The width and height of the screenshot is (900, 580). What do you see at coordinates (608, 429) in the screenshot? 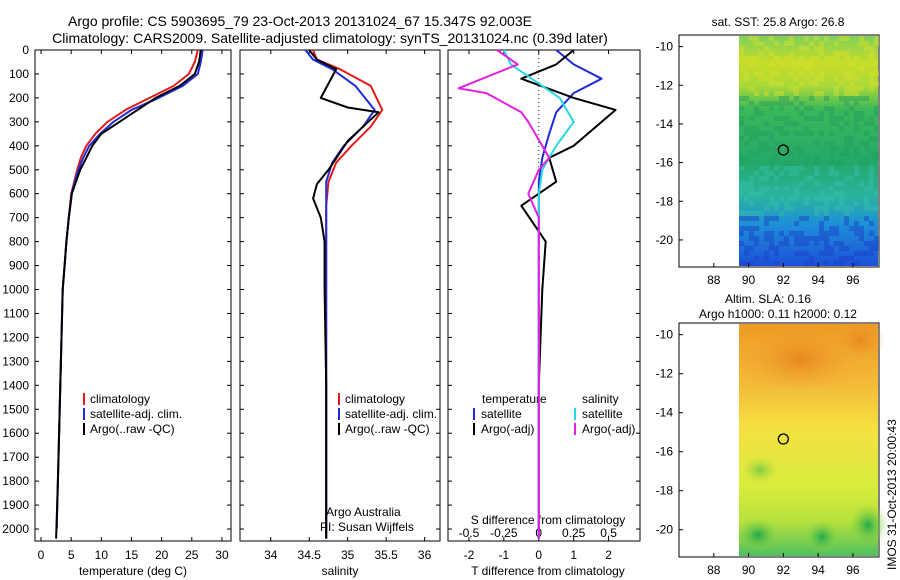
I see `legend-s-argo: Argo(-adj)` at bounding box center [608, 429].